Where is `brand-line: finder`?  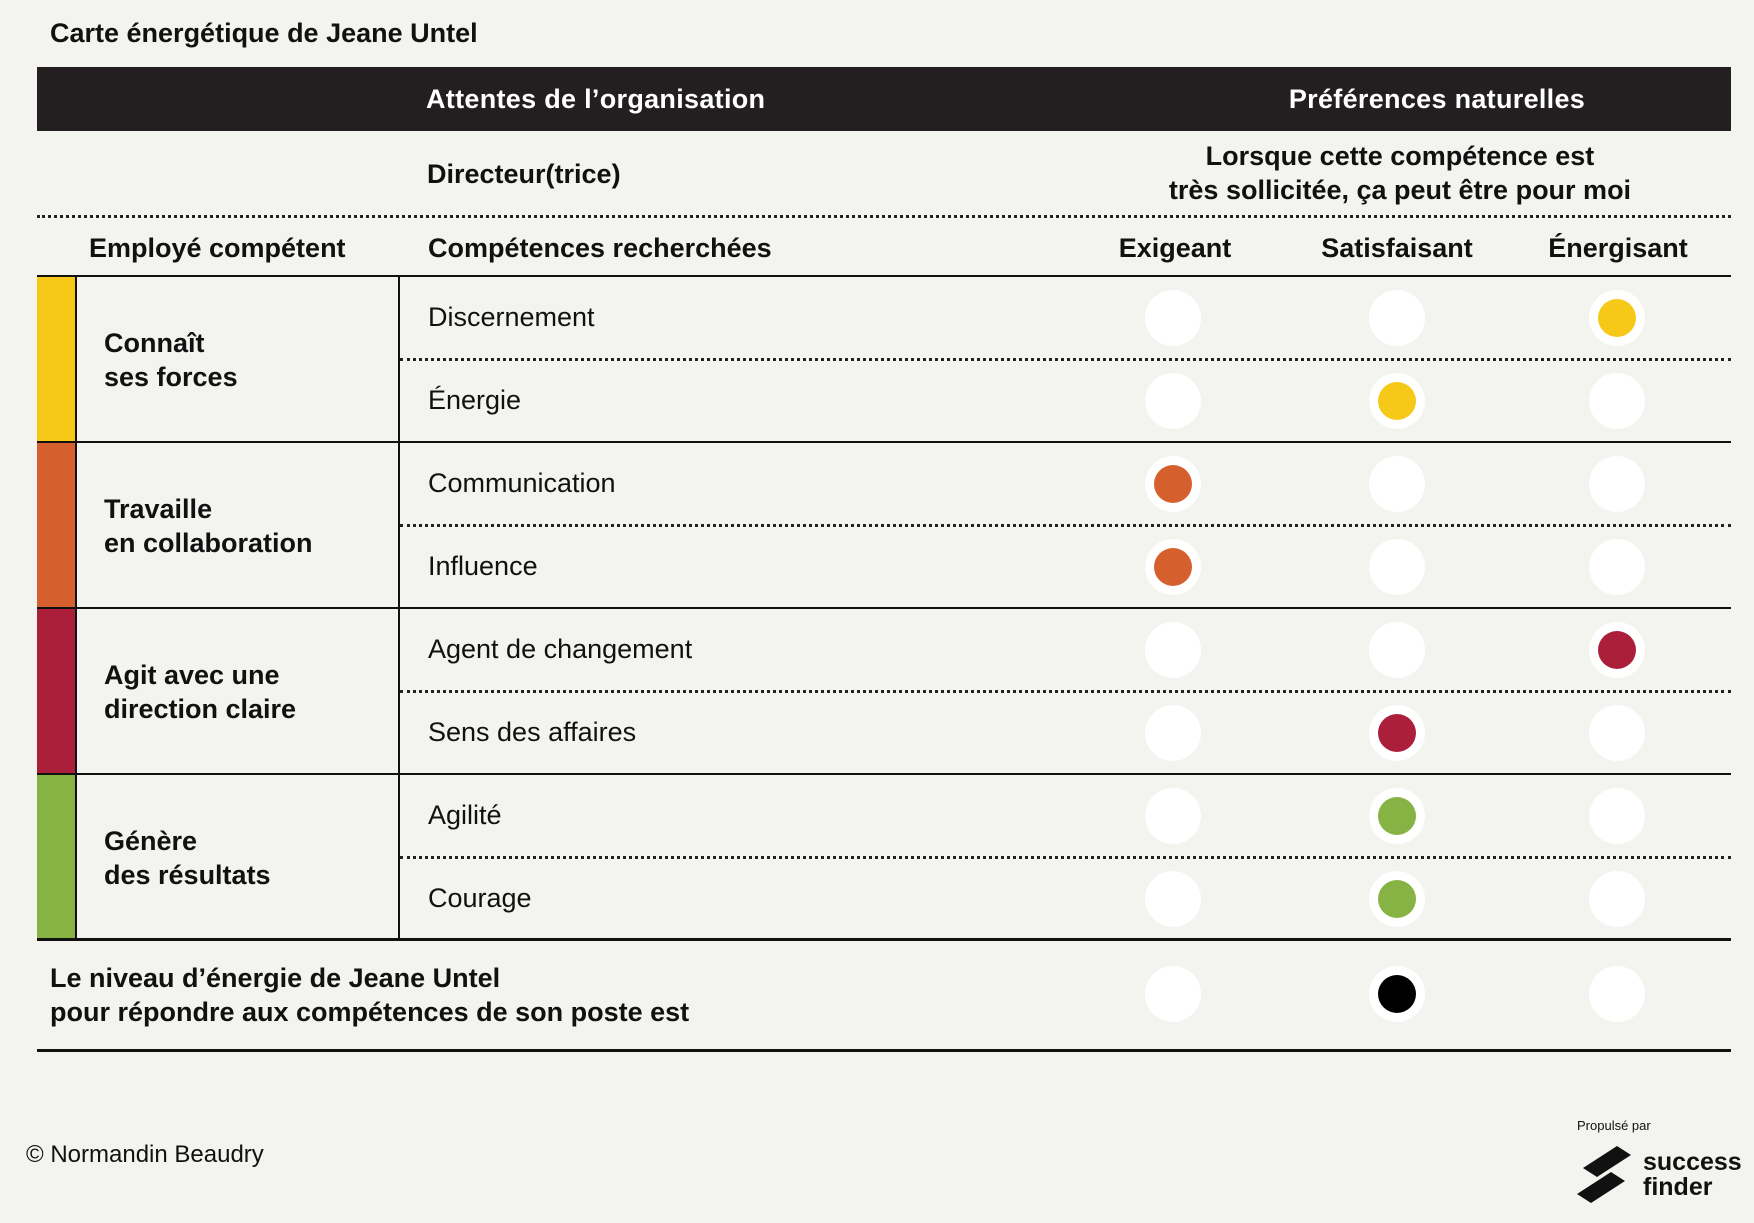 brand-line: finder is located at coordinates (1678, 1187).